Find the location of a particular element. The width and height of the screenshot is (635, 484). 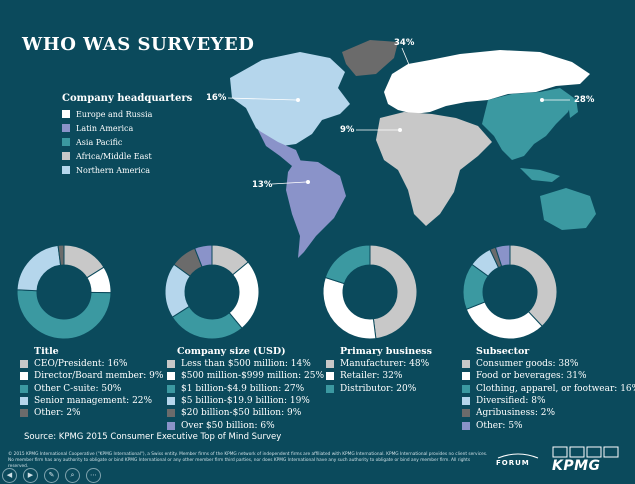

map-legend-item: Northern America is located at coordinates (127, 170).